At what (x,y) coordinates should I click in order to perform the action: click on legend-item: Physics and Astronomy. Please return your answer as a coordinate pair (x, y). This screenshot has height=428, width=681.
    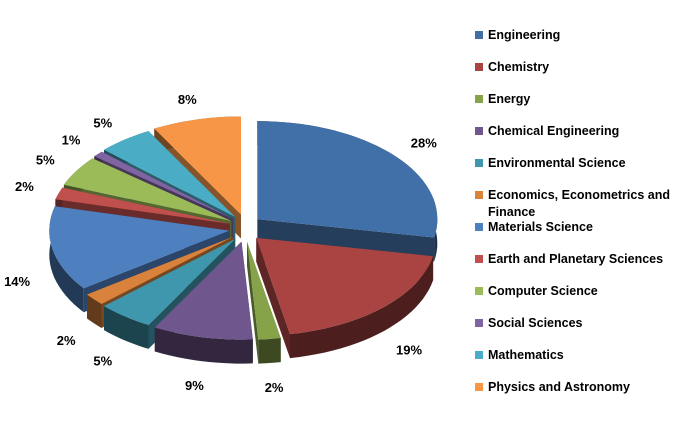
    Looking at the image, I should click on (575, 387).